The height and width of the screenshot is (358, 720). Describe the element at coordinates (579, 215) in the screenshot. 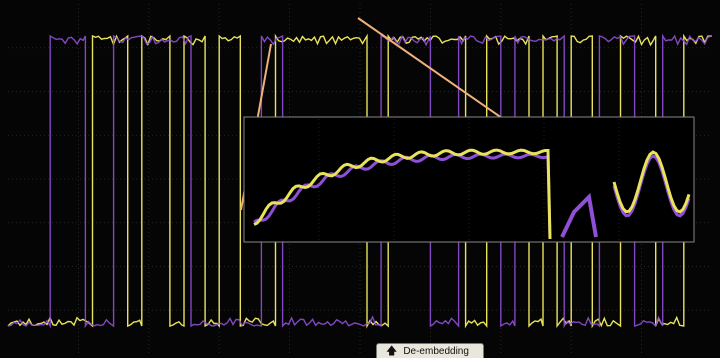

I see `inset-purple-dip` at that location.